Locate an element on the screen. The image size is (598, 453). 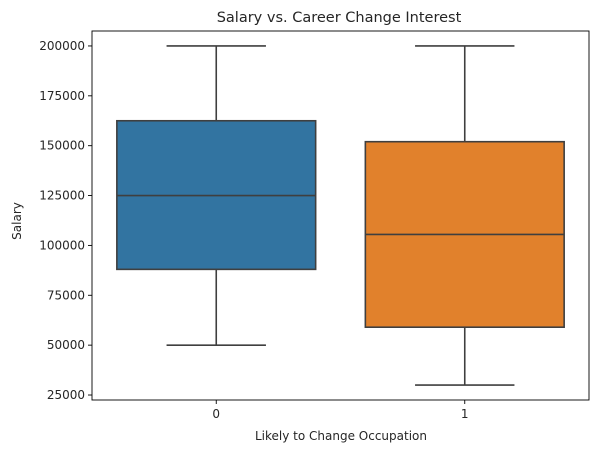
y-tick-label: 175000 is located at coordinates (62, 96).